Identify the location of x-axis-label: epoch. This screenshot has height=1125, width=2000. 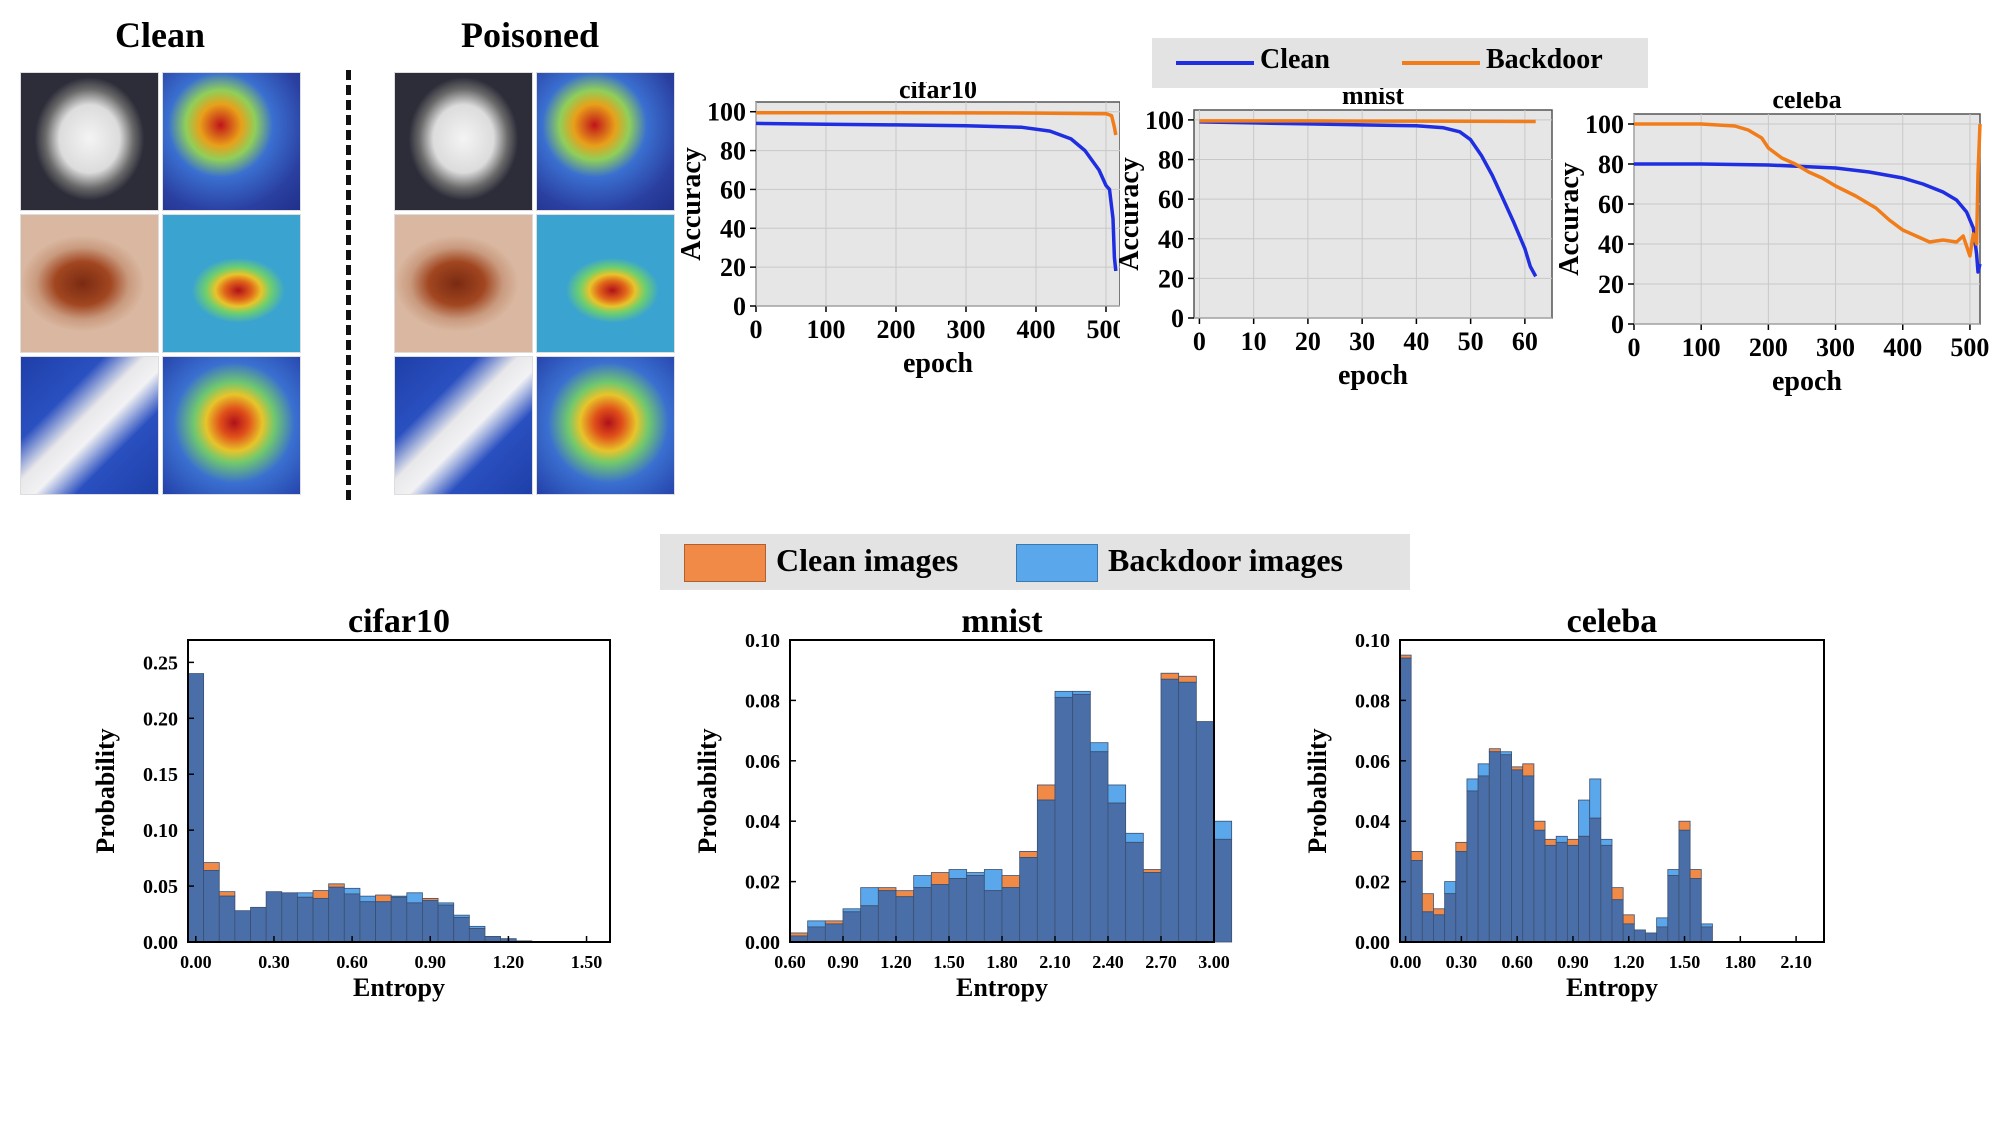
(1373, 375).